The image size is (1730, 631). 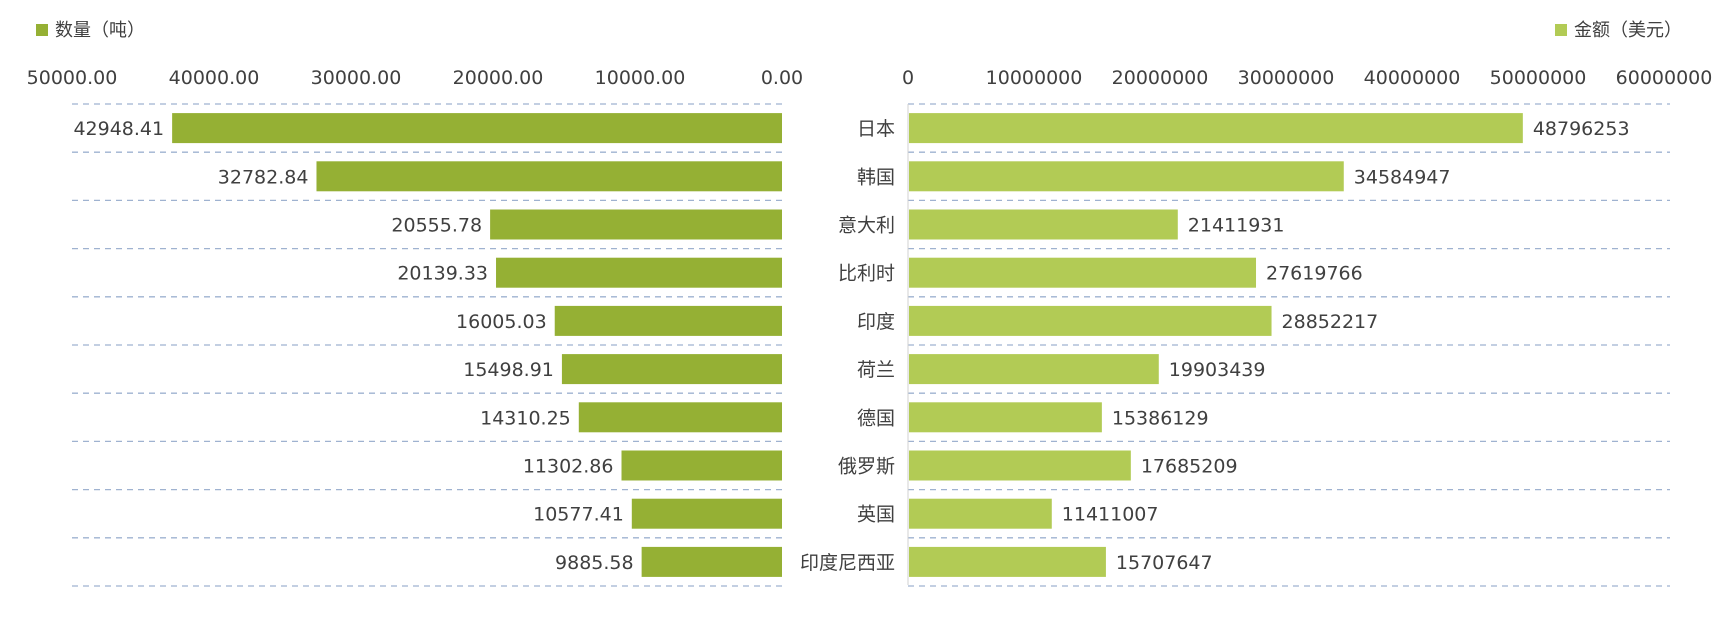 What do you see at coordinates (876, 177) in the screenshot?
I see `category-label: 韩国` at bounding box center [876, 177].